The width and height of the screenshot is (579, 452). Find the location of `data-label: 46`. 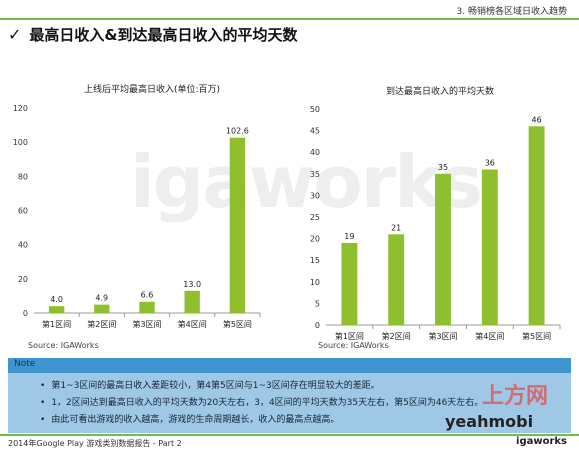

data-label: 46 is located at coordinates (537, 119).